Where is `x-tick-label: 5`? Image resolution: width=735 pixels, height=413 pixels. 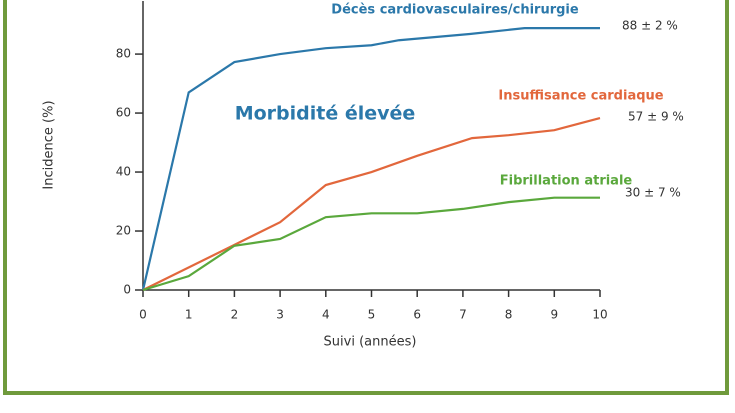
x-tick-label: 5 is located at coordinates (372, 315).